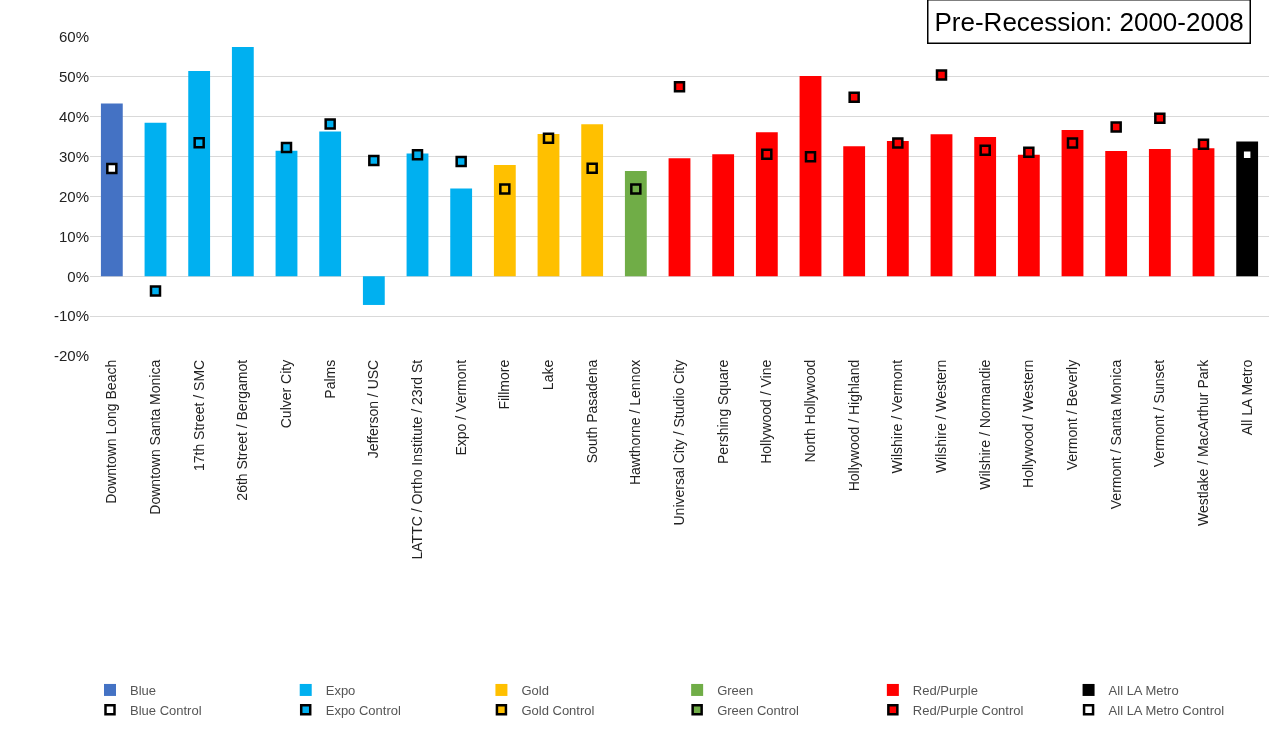 This screenshot has width=1281, height=743. I want to click on x-tick-label: Jefferson / USC, so click(373, 409).